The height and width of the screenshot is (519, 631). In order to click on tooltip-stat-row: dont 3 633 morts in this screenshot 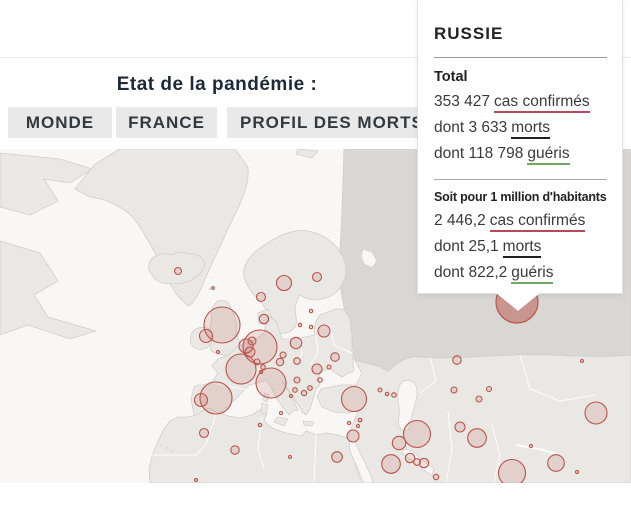, I will do `click(520, 128)`.